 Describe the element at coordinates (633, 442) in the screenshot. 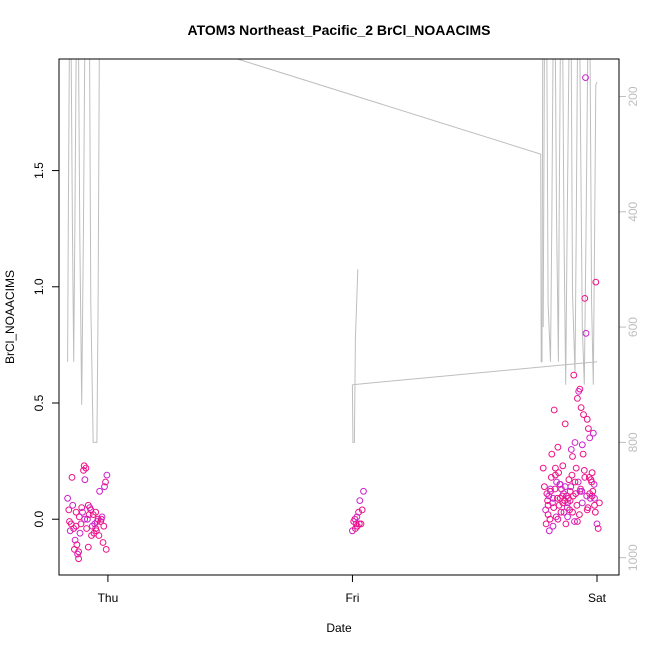

I see `y2-tick-label: 800` at that location.